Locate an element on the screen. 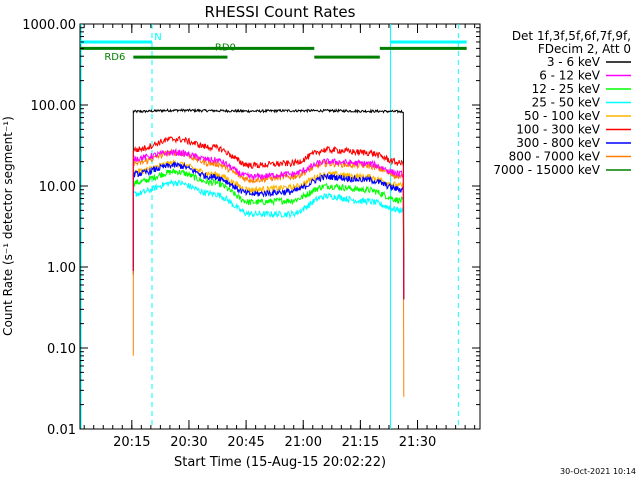  y-tick-label: 0.10 is located at coordinates (61, 349).